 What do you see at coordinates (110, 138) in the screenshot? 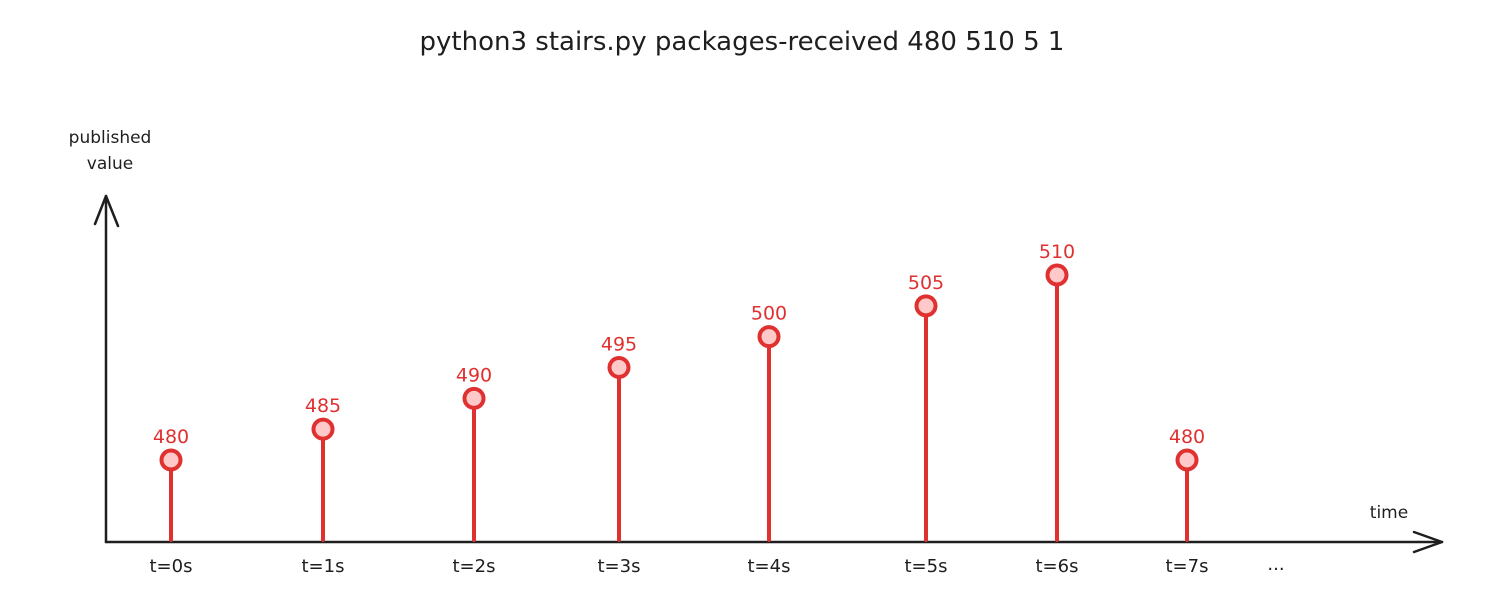
I see `y-axis-label-line-1: published` at bounding box center [110, 138].